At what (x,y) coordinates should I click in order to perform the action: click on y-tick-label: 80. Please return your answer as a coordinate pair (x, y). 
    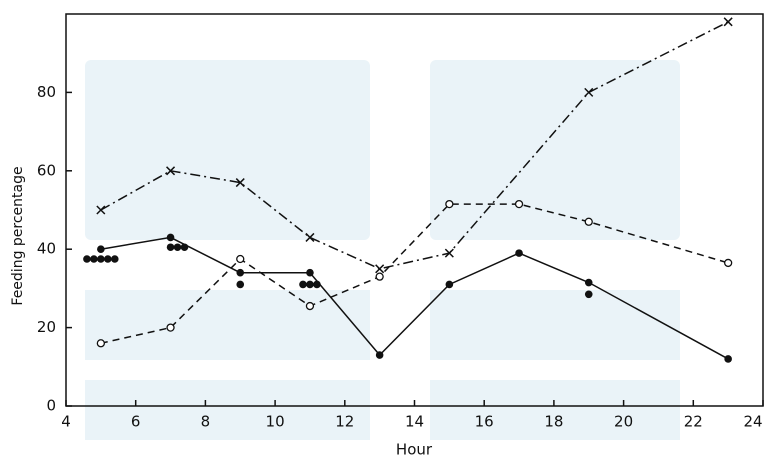
    Looking at the image, I should click on (46, 92).